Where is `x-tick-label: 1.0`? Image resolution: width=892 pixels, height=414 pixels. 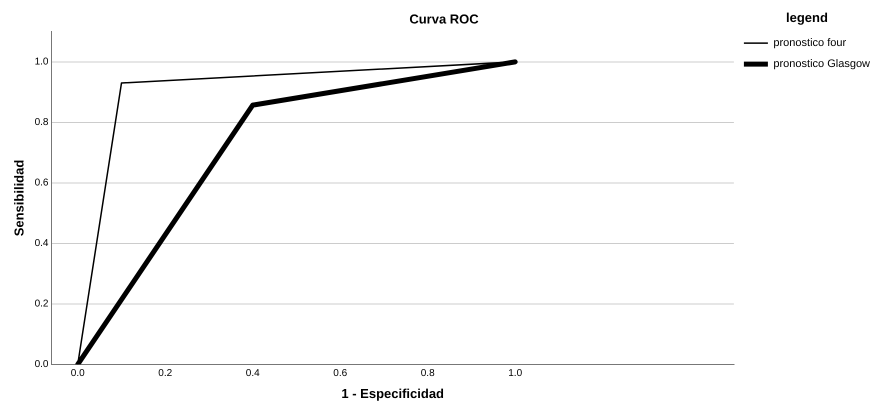
x-tick-label: 1.0 is located at coordinates (515, 374).